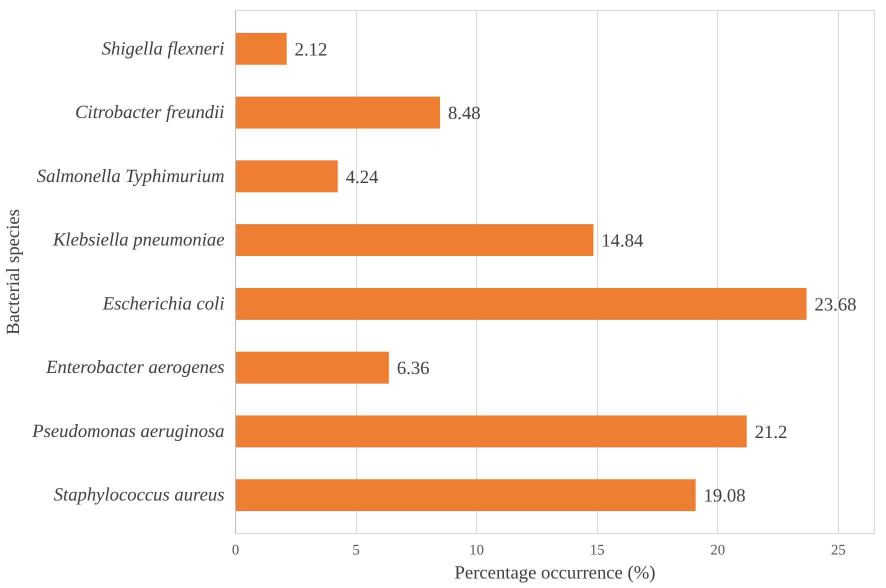  Describe the element at coordinates (13, 272) in the screenshot. I see `y-axis-title: Bacterial species` at that location.